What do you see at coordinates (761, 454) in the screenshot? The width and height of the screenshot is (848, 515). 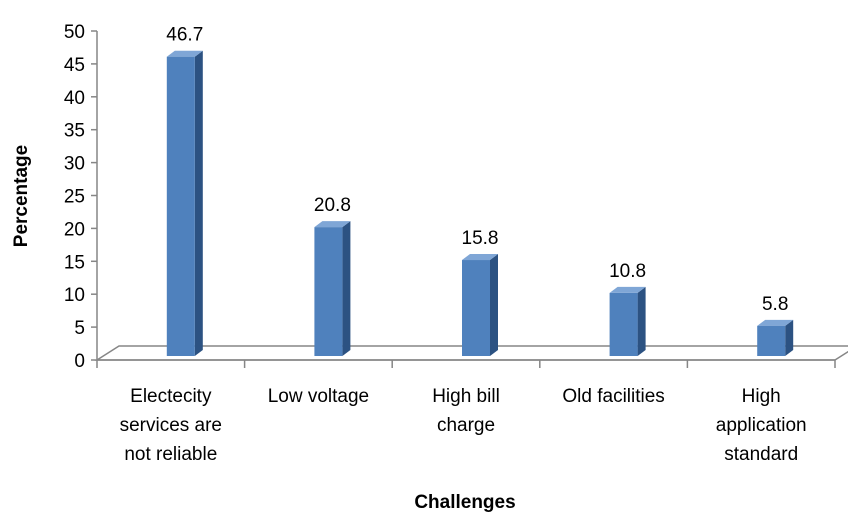 I see `category-label-line: standard` at bounding box center [761, 454].